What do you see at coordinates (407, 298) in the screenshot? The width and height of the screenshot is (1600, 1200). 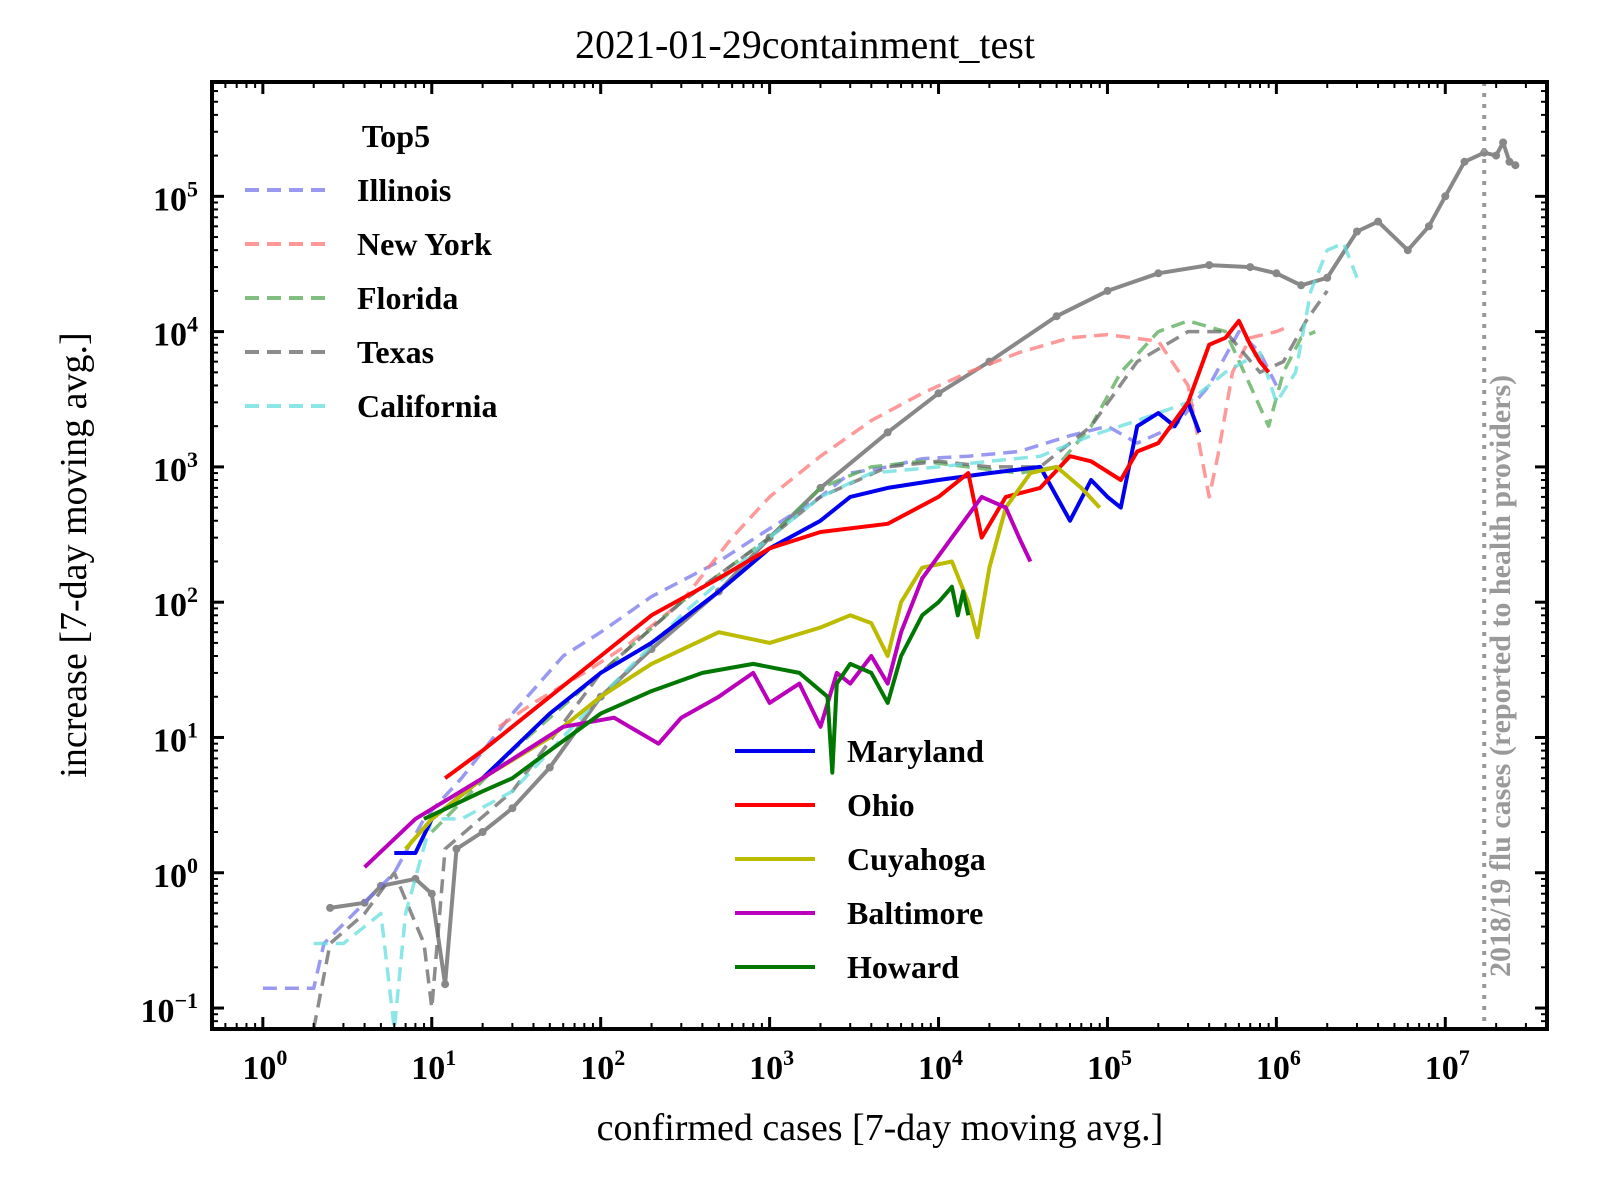 I see `legend-label-florida: Florida` at bounding box center [407, 298].